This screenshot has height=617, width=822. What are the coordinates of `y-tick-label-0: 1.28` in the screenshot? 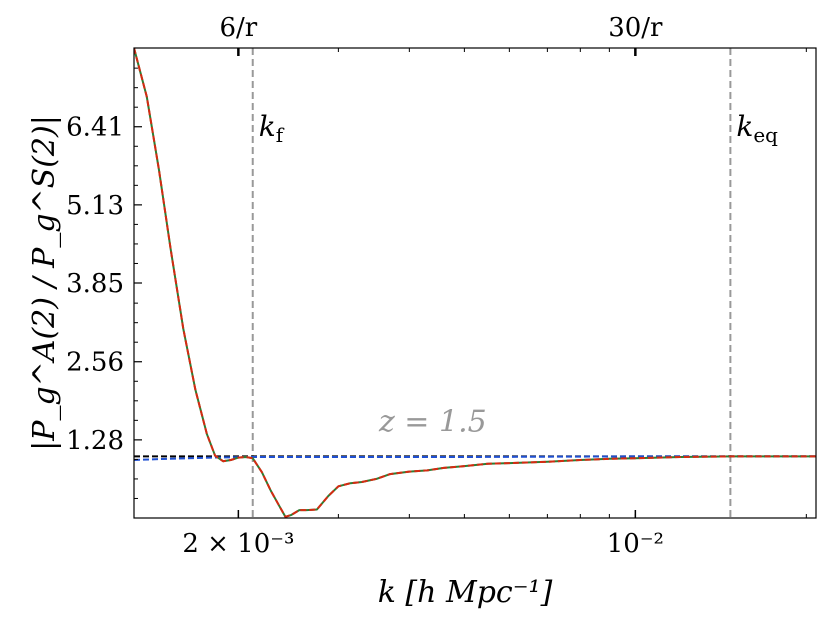 It's located at (95, 441).